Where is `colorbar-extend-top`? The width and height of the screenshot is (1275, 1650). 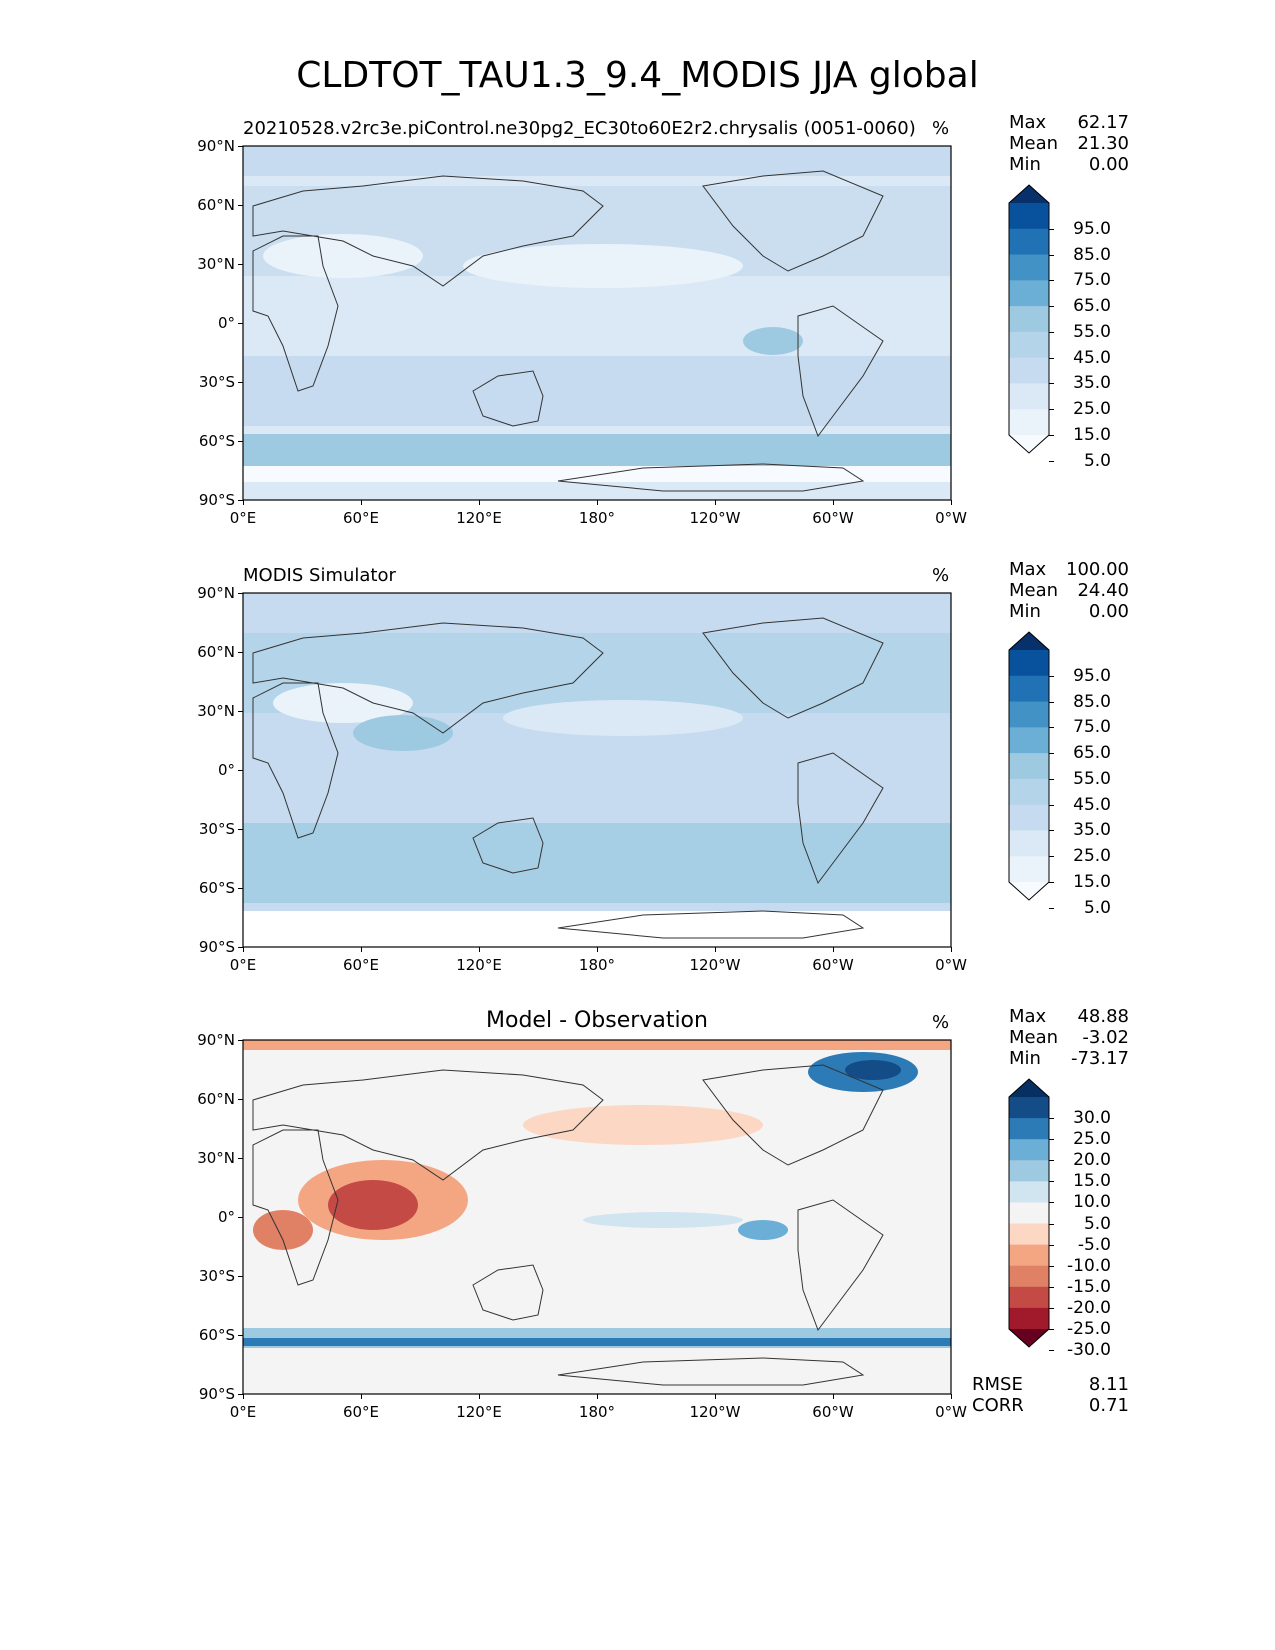
colorbar-extend-top is located at coordinates (1029, 641).